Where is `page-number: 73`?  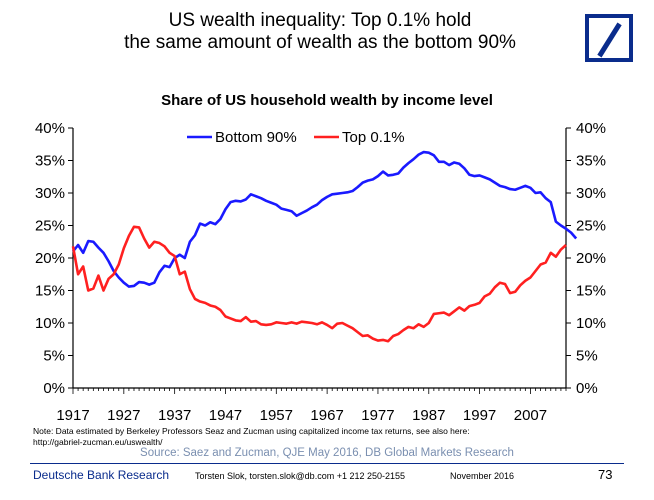
page-number: 73 is located at coordinates (605, 474).